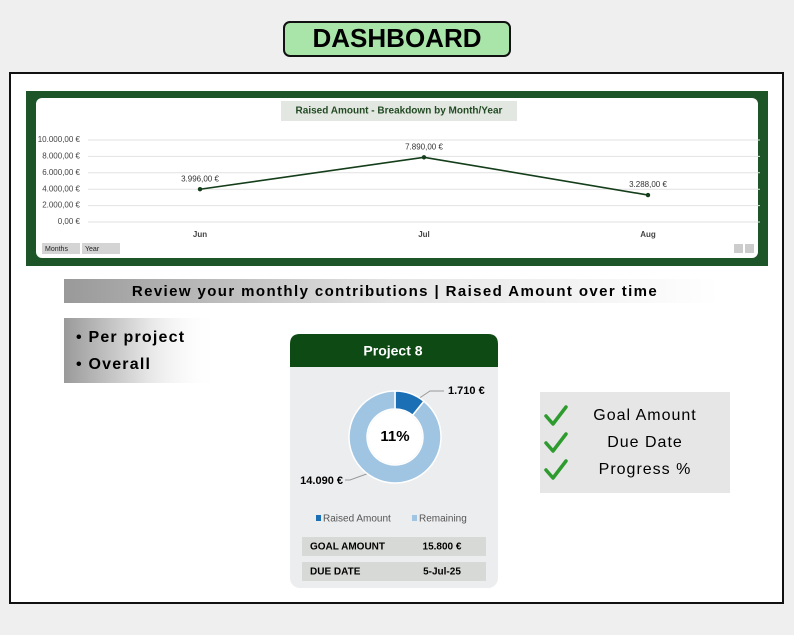 The width and height of the screenshot is (794, 635). I want to click on title-box, so click(397, 39).